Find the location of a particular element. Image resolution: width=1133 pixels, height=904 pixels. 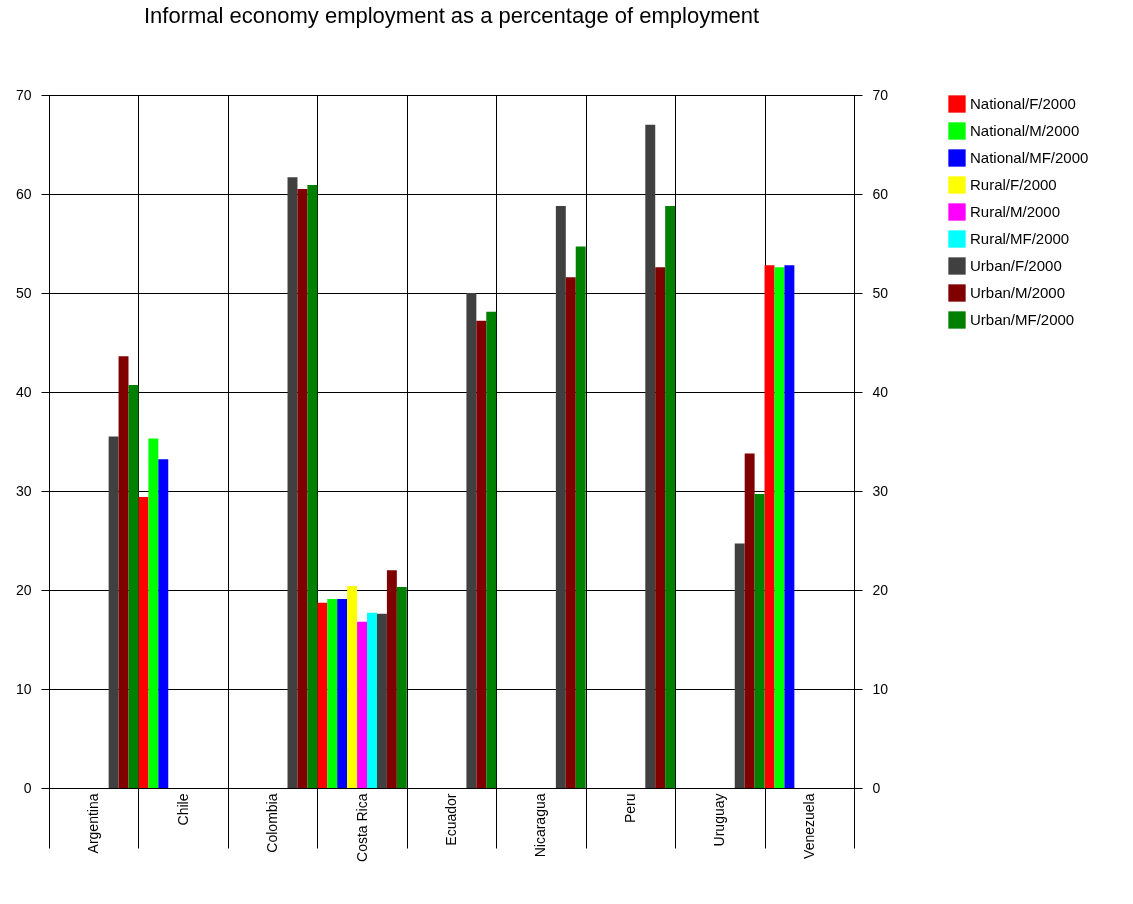

x-tick-label: Nicaragua is located at coordinates (540, 825).